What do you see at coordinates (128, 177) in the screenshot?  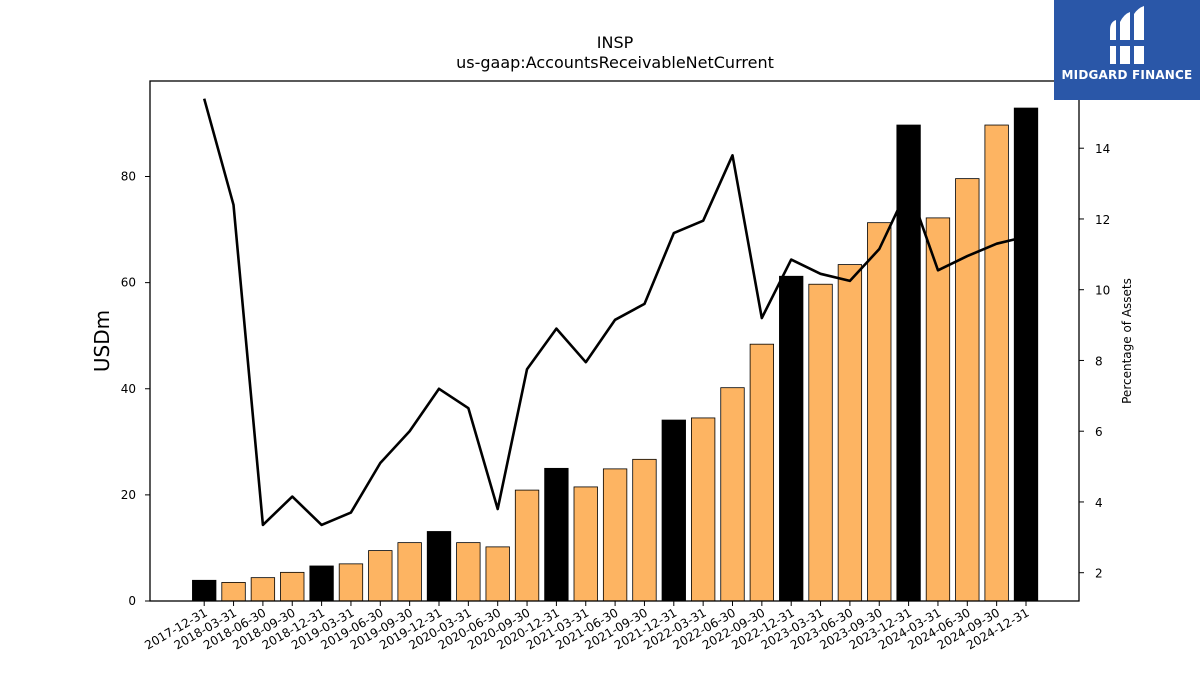 I see `y-tick-label: 80` at bounding box center [128, 177].